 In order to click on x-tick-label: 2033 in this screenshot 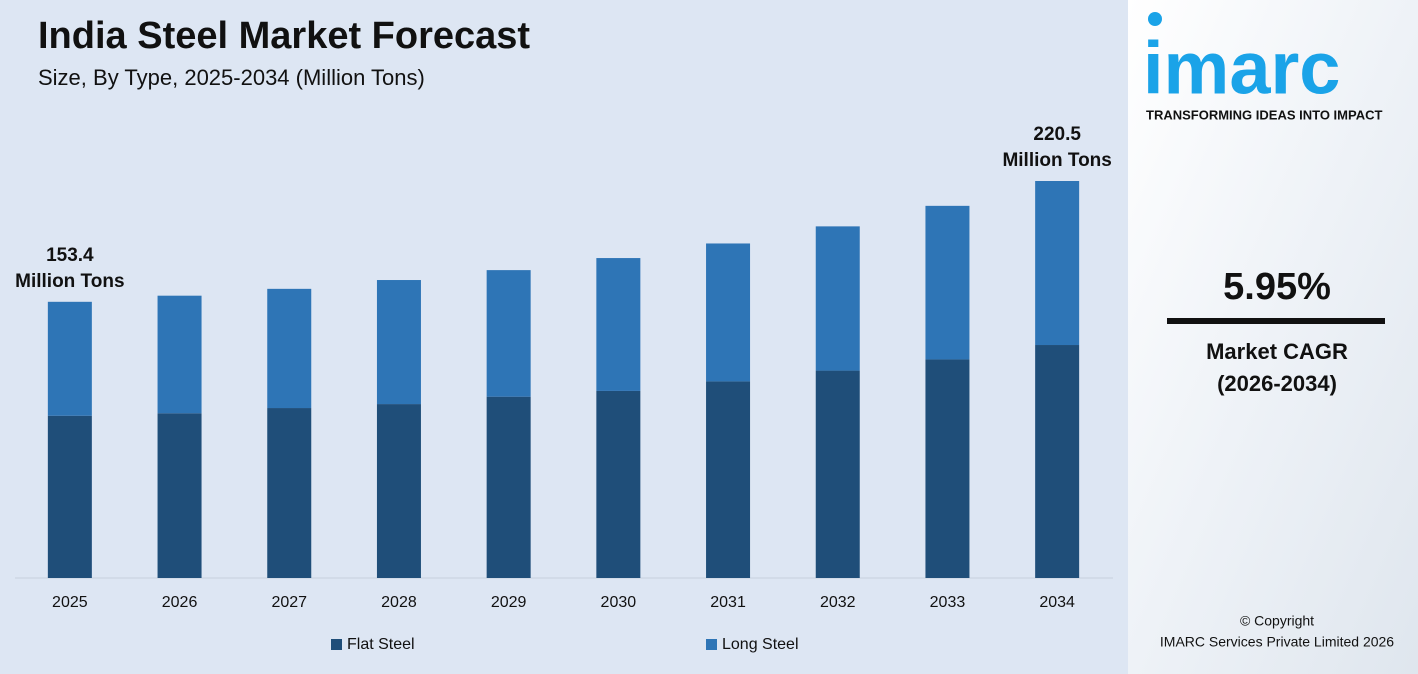, I will do `click(948, 602)`.